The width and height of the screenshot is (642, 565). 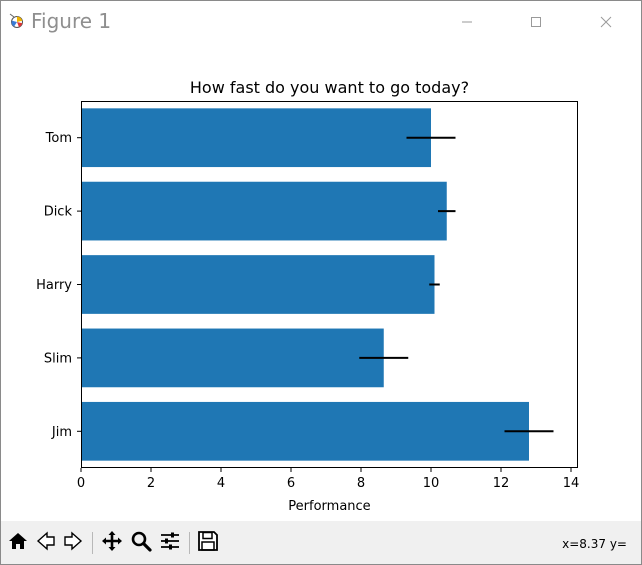 What do you see at coordinates (291, 483) in the screenshot?
I see `x-tick-label: 6` at bounding box center [291, 483].